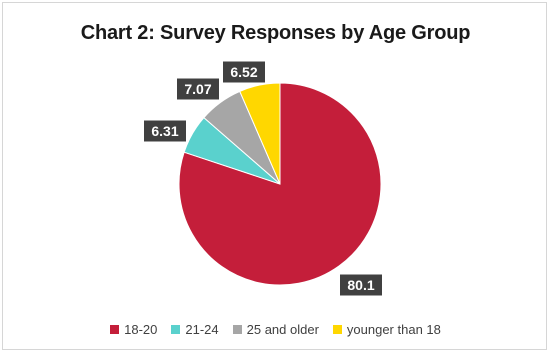 The image size is (551, 352). I want to click on legend-label: 21-24, so click(202, 329).